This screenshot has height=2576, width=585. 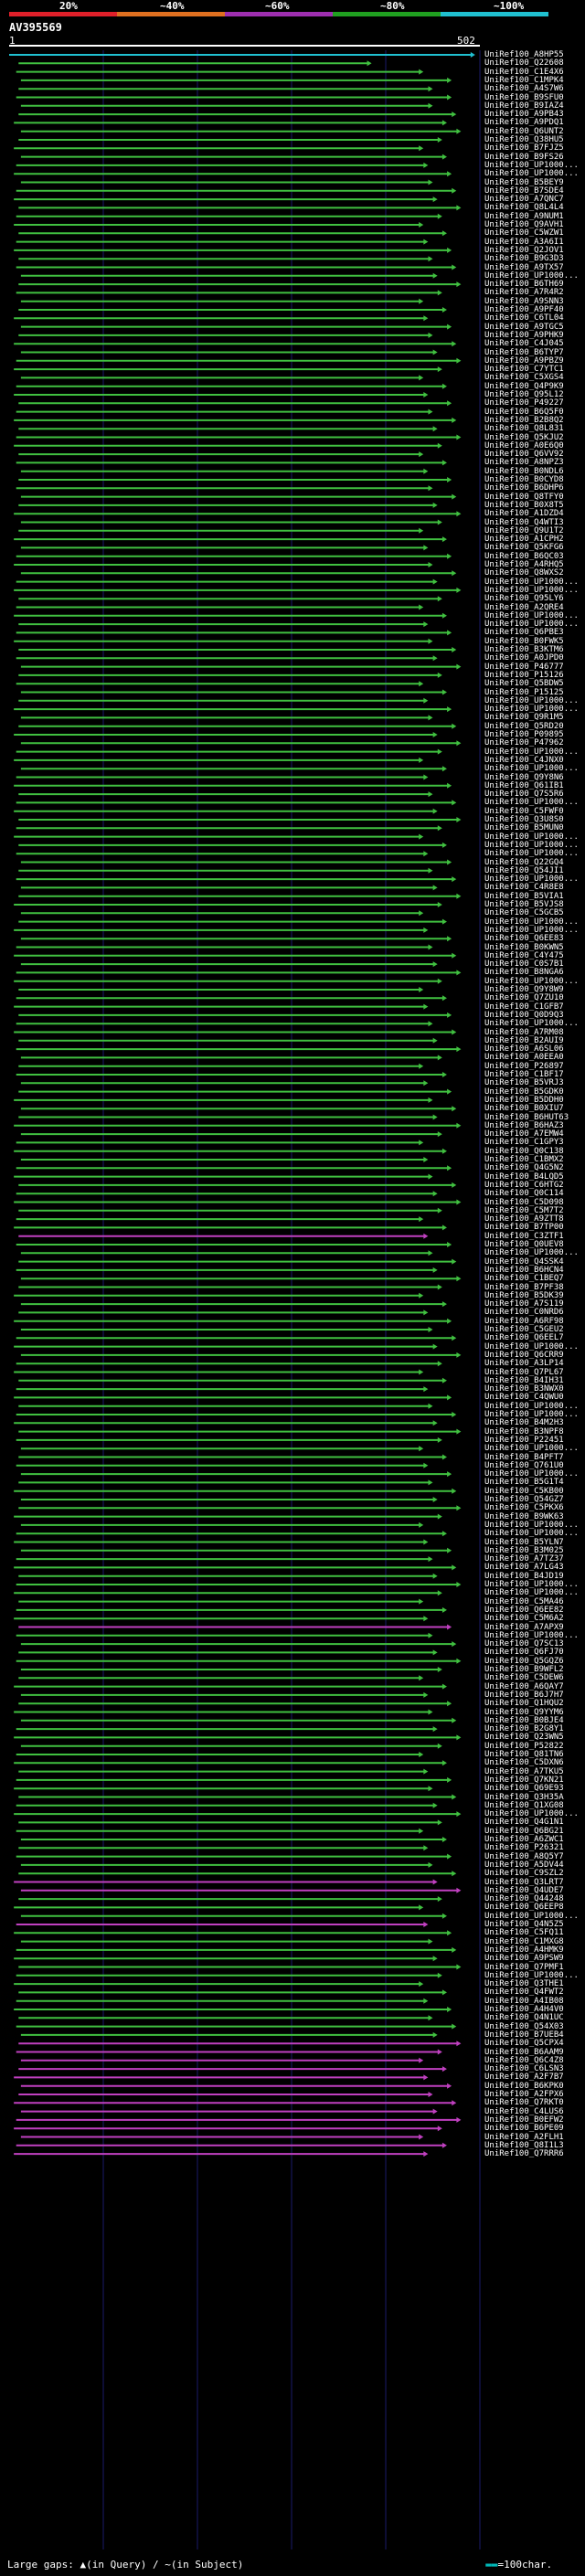 What do you see at coordinates (524, 1457) in the screenshot?
I see `hit-label: UniRef100_B4PFT7` at bounding box center [524, 1457].